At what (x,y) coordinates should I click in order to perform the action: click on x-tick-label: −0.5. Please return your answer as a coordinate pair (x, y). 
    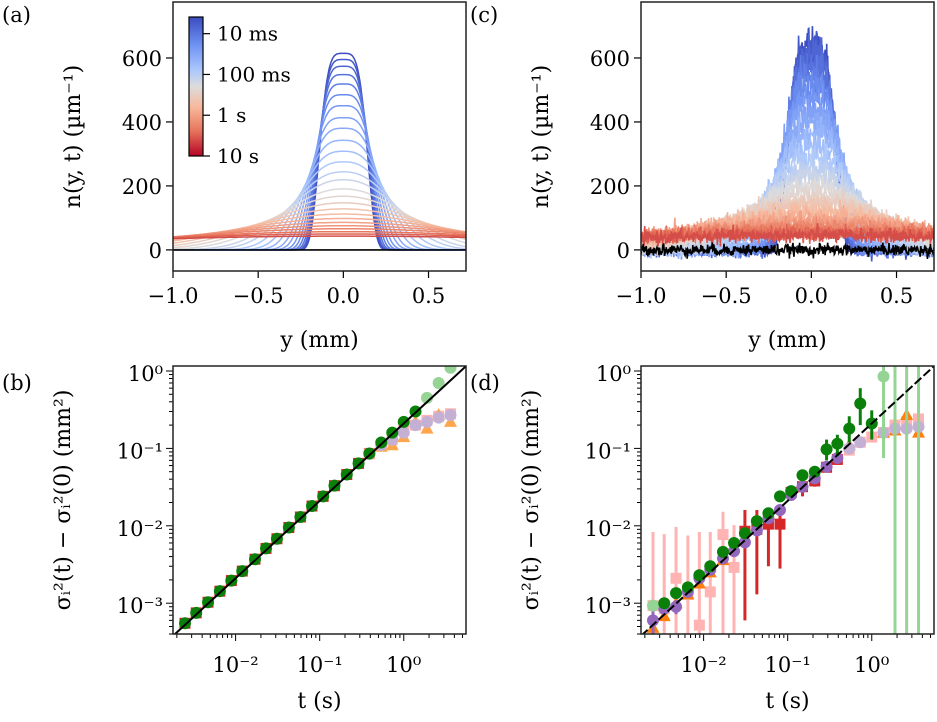
    Looking at the image, I should click on (726, 296).